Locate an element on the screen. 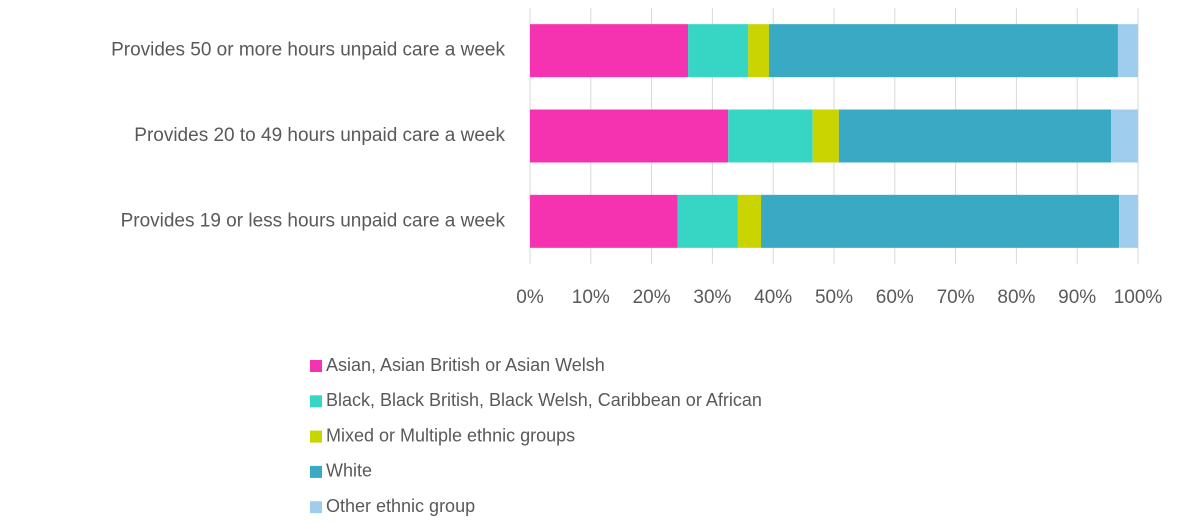  legend-label: Other ethnic group is located at coordinates (400, 506).